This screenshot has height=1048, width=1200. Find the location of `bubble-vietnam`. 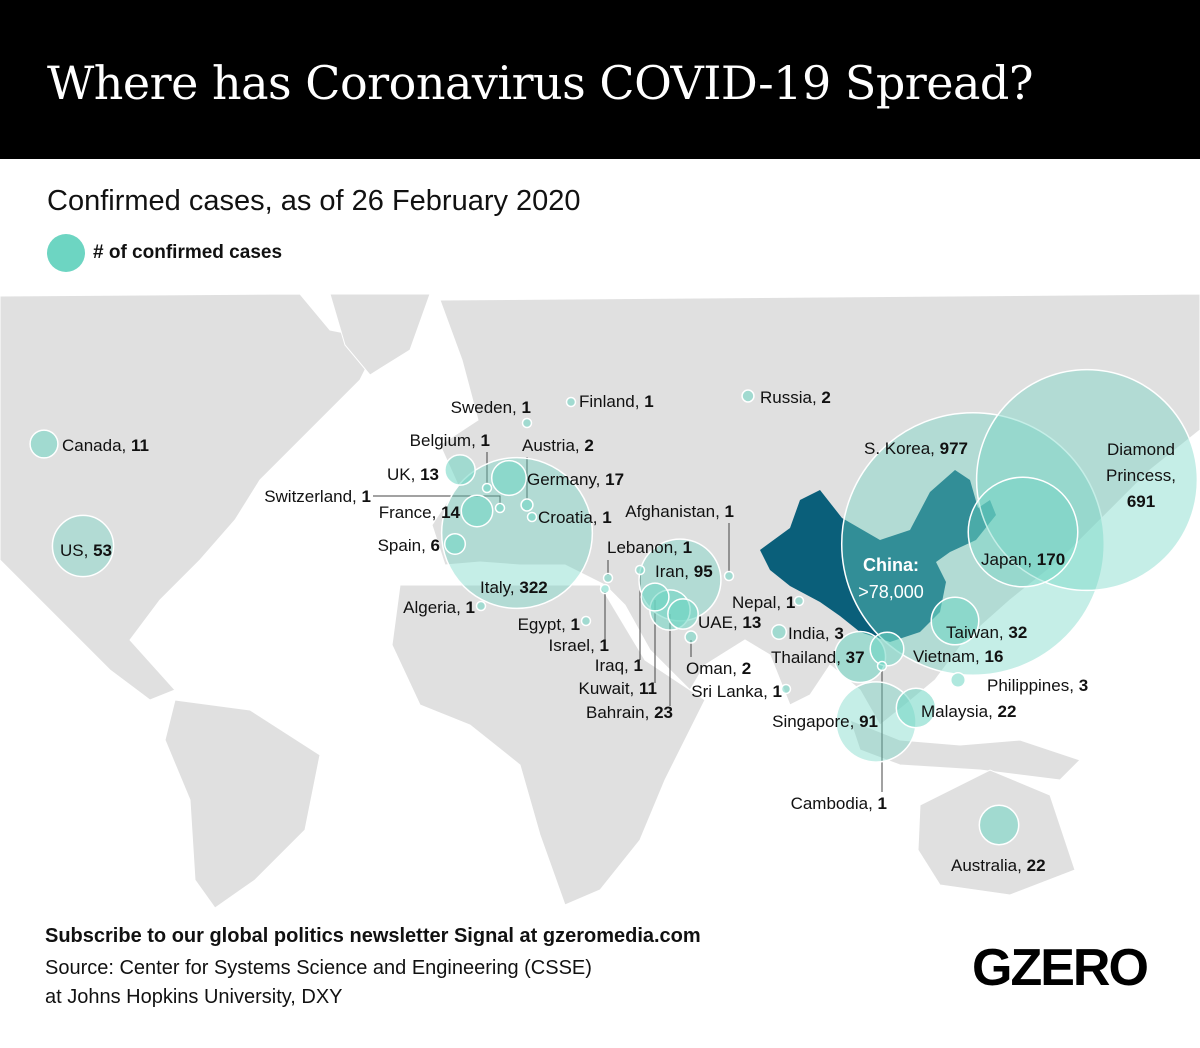

bubble-vietnam is located at coordinates (887, 649).